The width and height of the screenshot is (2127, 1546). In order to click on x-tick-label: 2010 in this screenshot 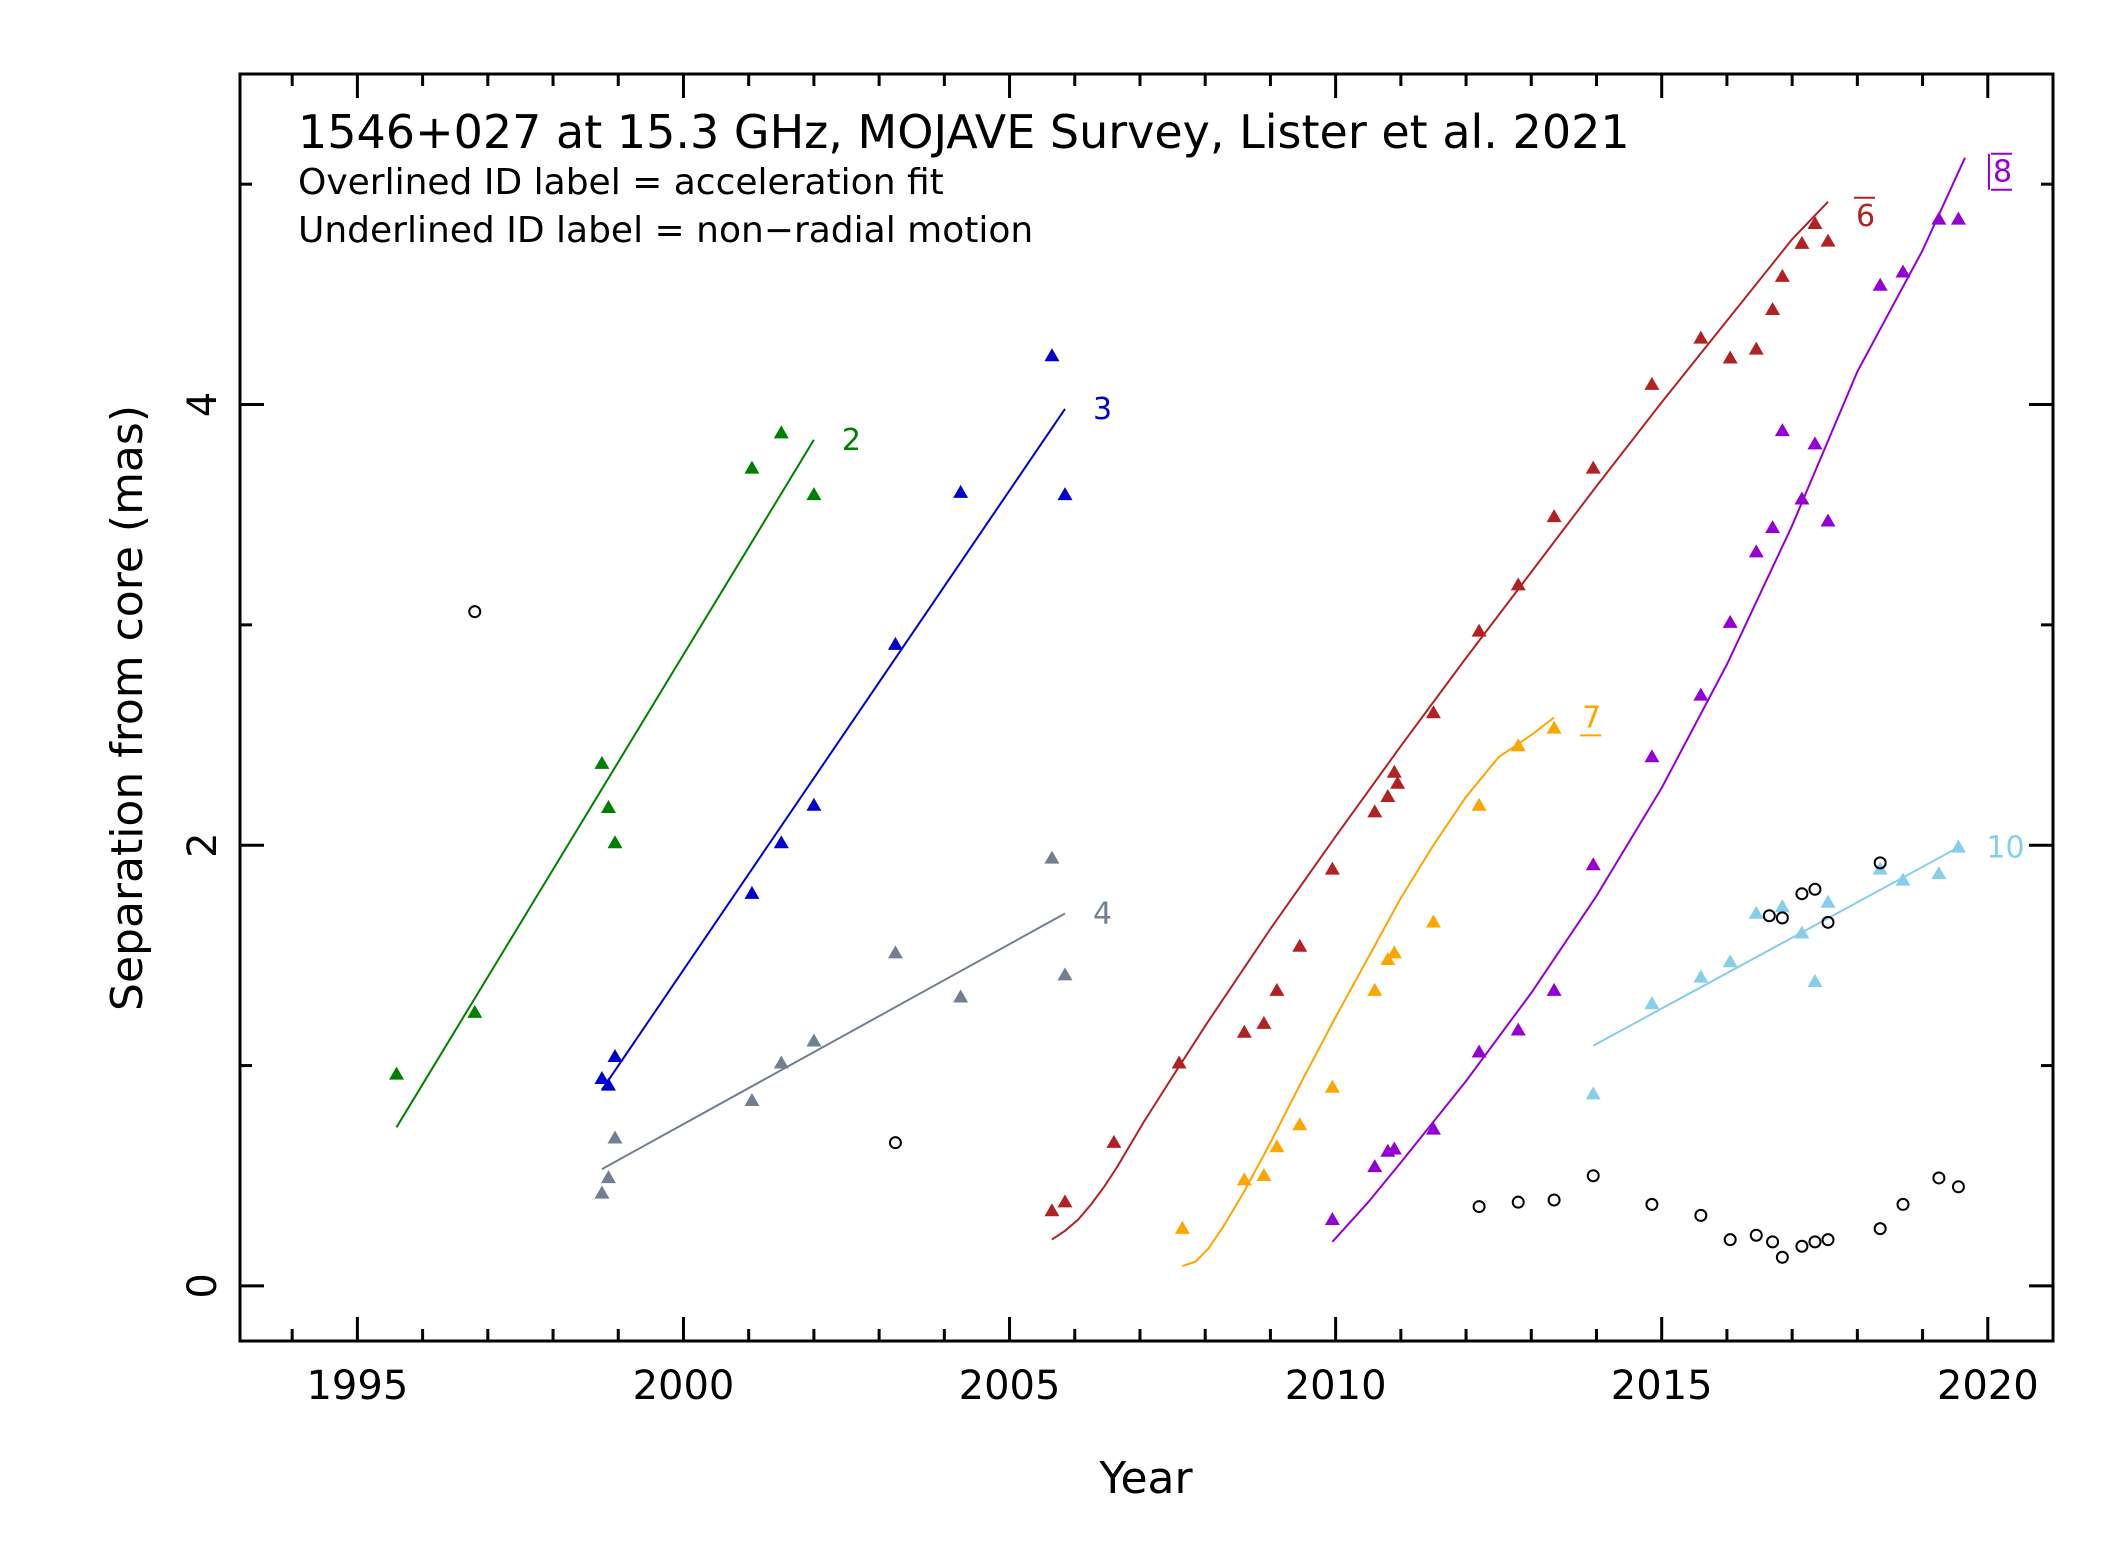, I will do `click(1336, 1386)`.